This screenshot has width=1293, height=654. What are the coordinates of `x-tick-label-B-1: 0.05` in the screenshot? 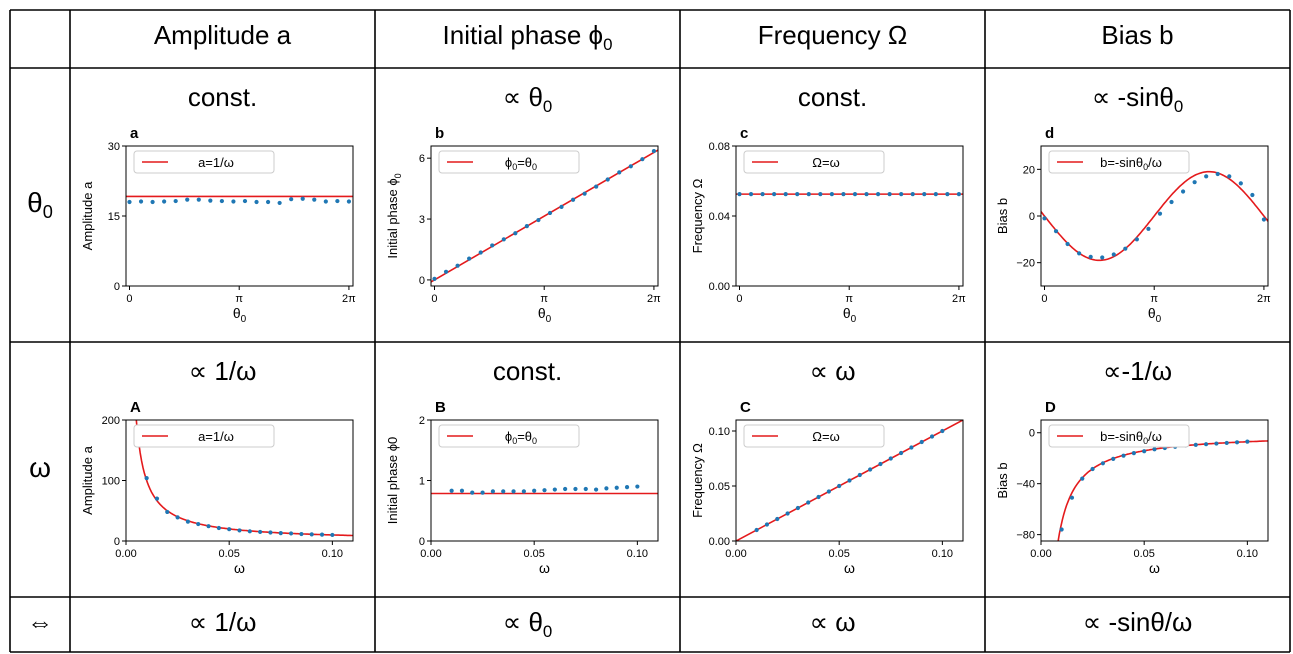 It's located at (533, 554).